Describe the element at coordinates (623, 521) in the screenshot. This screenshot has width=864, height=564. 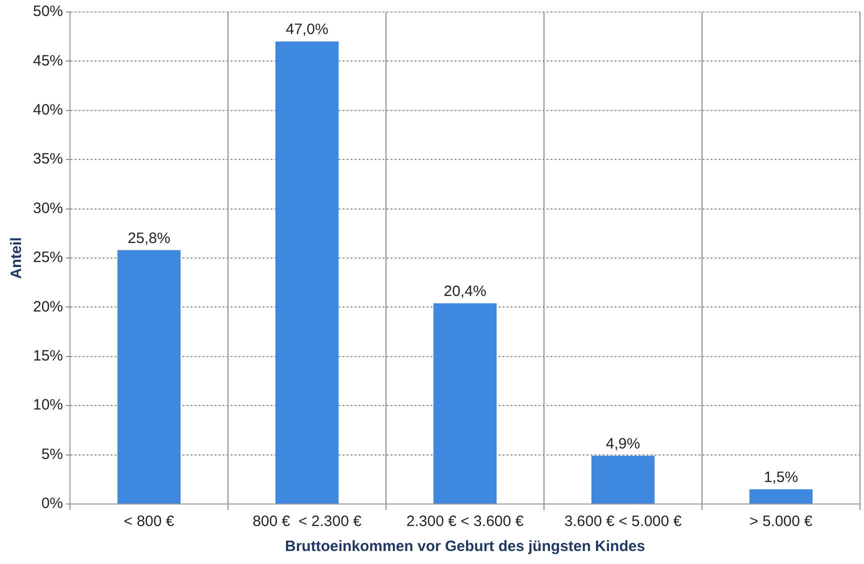
I see `x-tick-label: 3.600 € < 5.000 €` at that location.